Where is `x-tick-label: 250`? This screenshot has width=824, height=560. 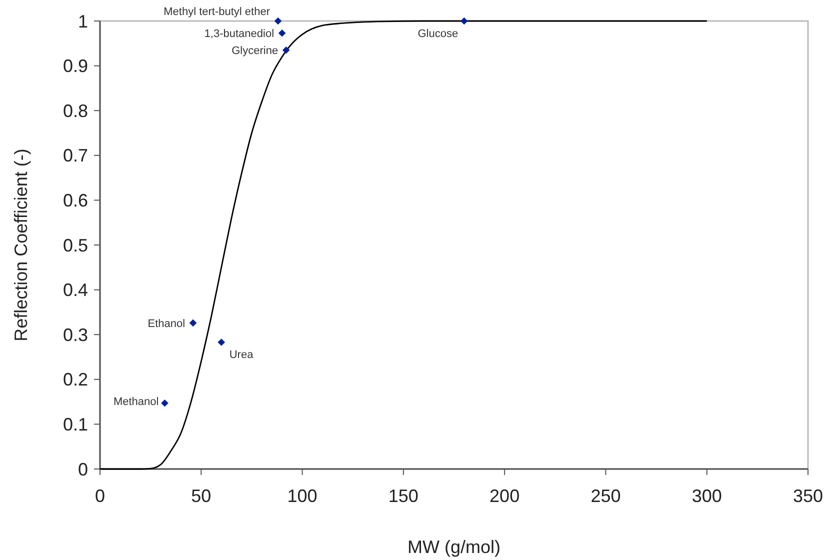 x-tick-label: 250 is located at coordinates (605, 496).